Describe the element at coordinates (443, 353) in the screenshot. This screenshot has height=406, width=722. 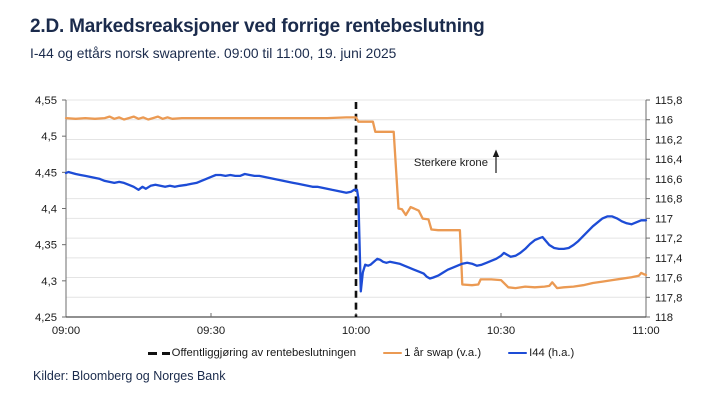
I see `legend-swap-label: 1 år swap (v.a.)` at that location.